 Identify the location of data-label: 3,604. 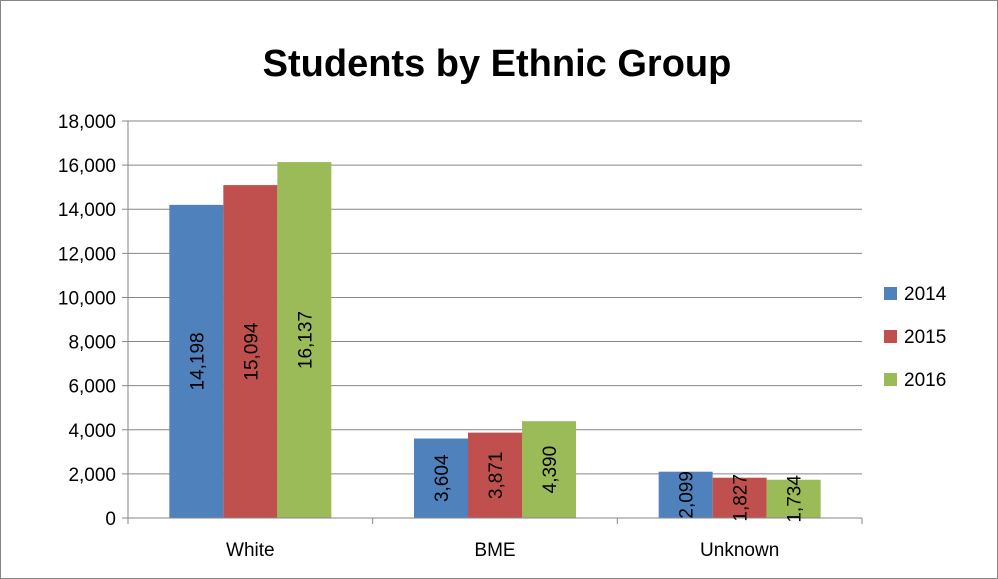
(442, 478).